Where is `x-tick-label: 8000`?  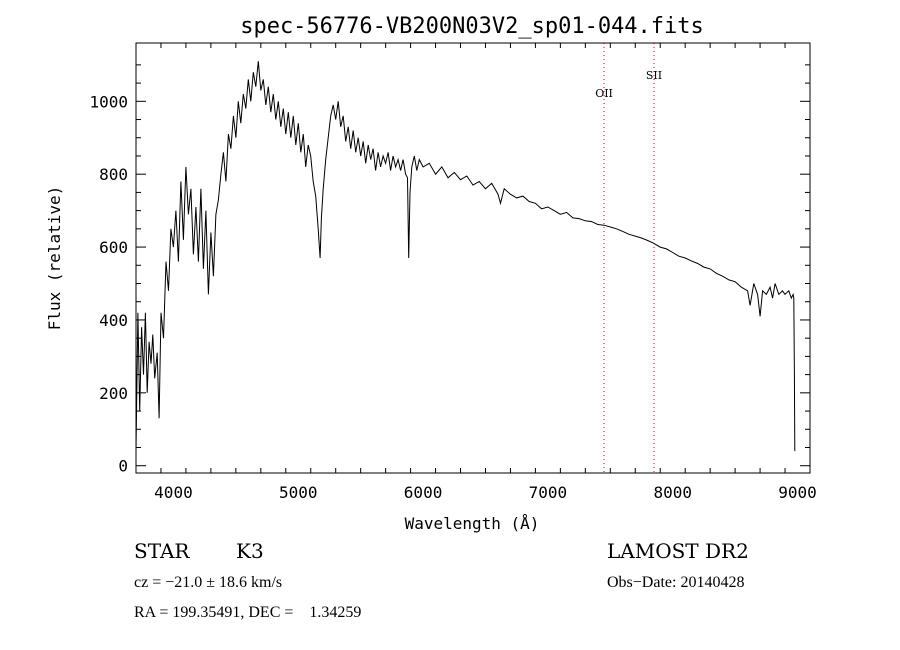 x-tick-label: 8000 is located at coordinates (672, 492).